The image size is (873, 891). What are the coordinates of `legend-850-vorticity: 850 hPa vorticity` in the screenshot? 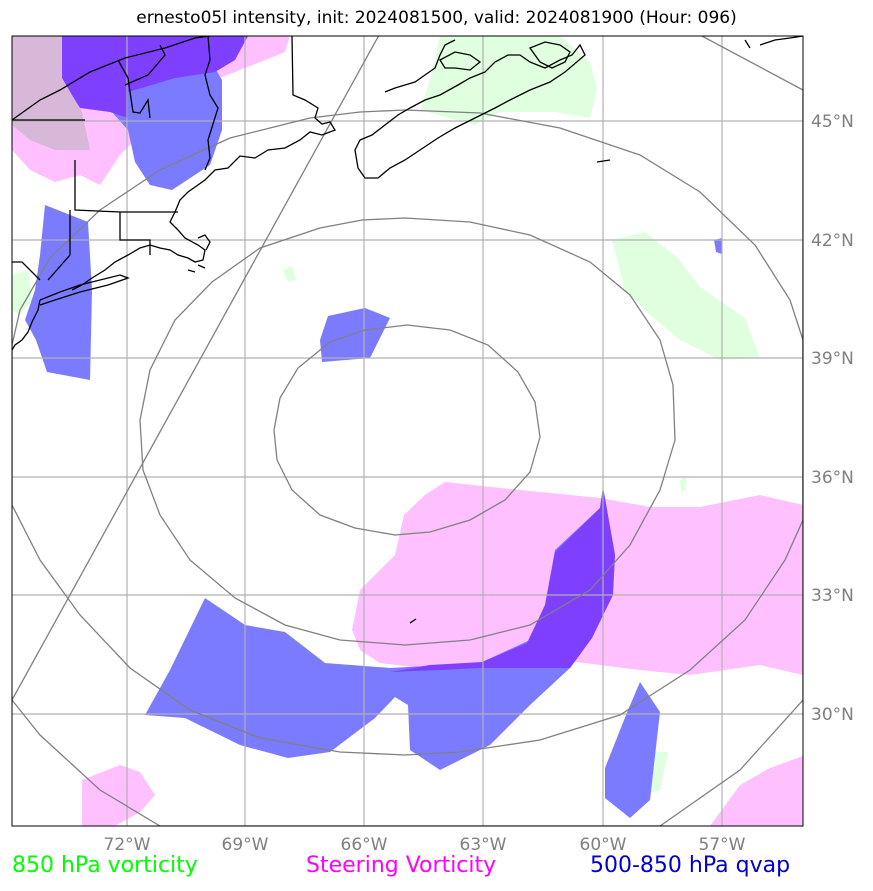 It's located at (105, 865).